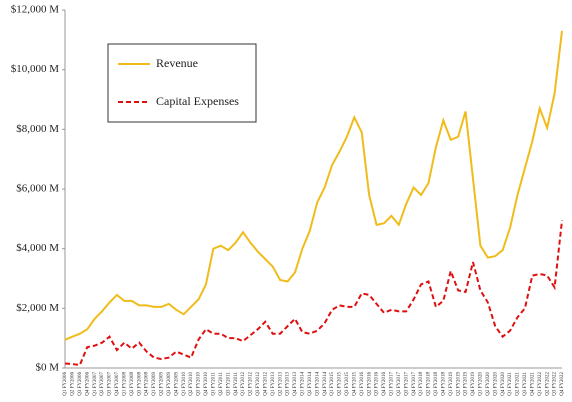 The height and width of the screenshot is (402, 572). What do you see at coordinates (421, 384) in the screenshot?
I see `x-tick-label: Q1 FY2018` at bounding box center [421, 384].